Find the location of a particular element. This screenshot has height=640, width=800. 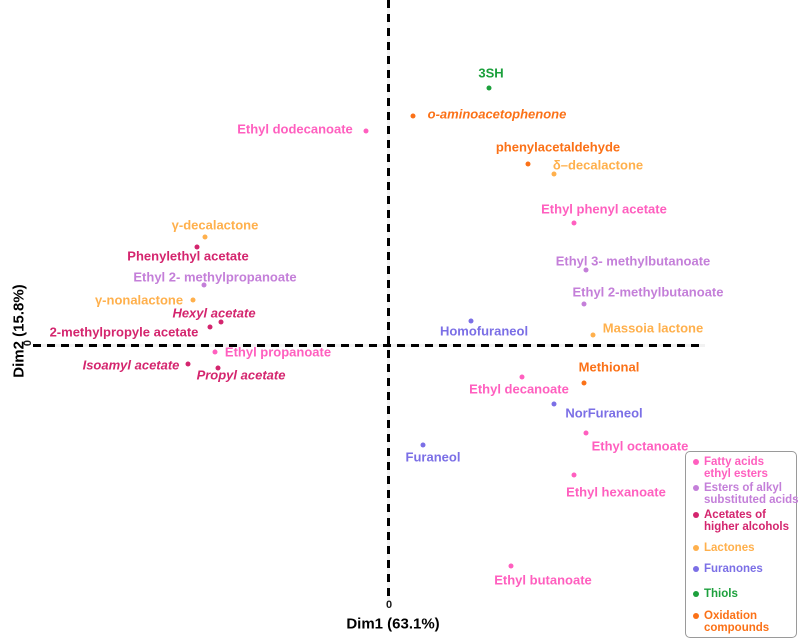

point-label: γ-decalactone is located at coordinates (215, 225).